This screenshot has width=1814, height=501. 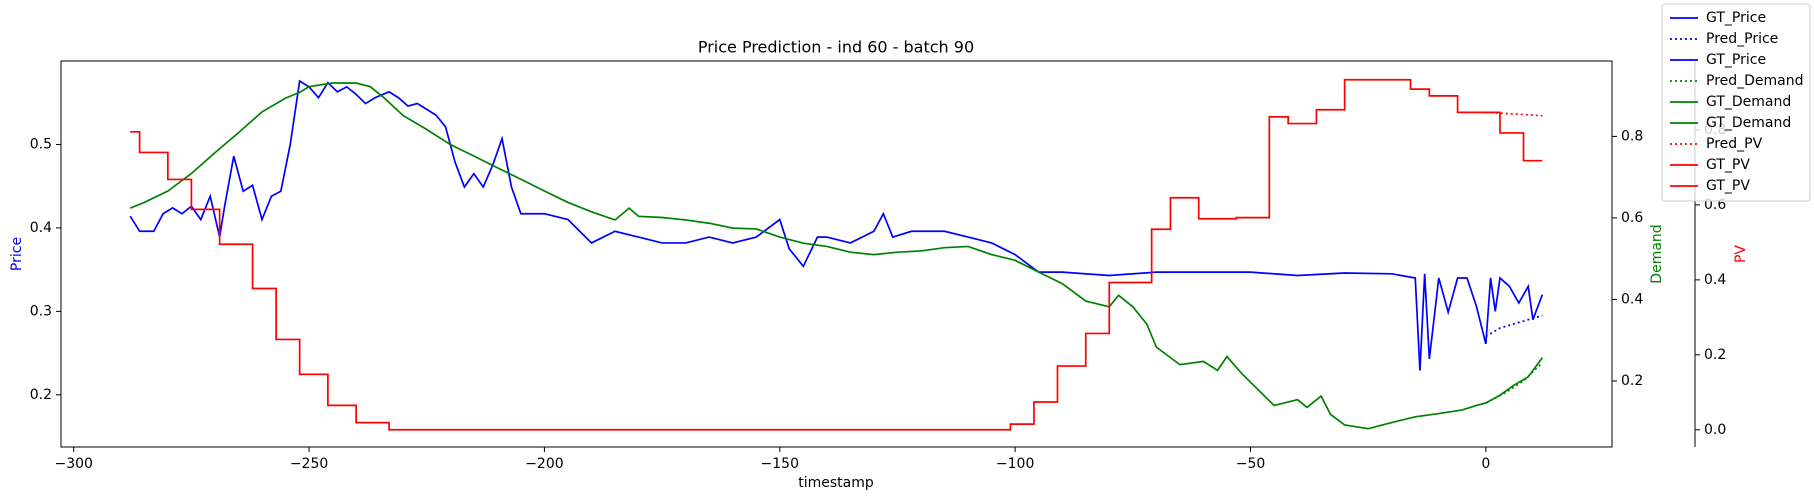 What do you see at coordinates (1734, 144) in the screenshot?
I see `legend-label: Pred_PV` at bounding box center [1734, 144].